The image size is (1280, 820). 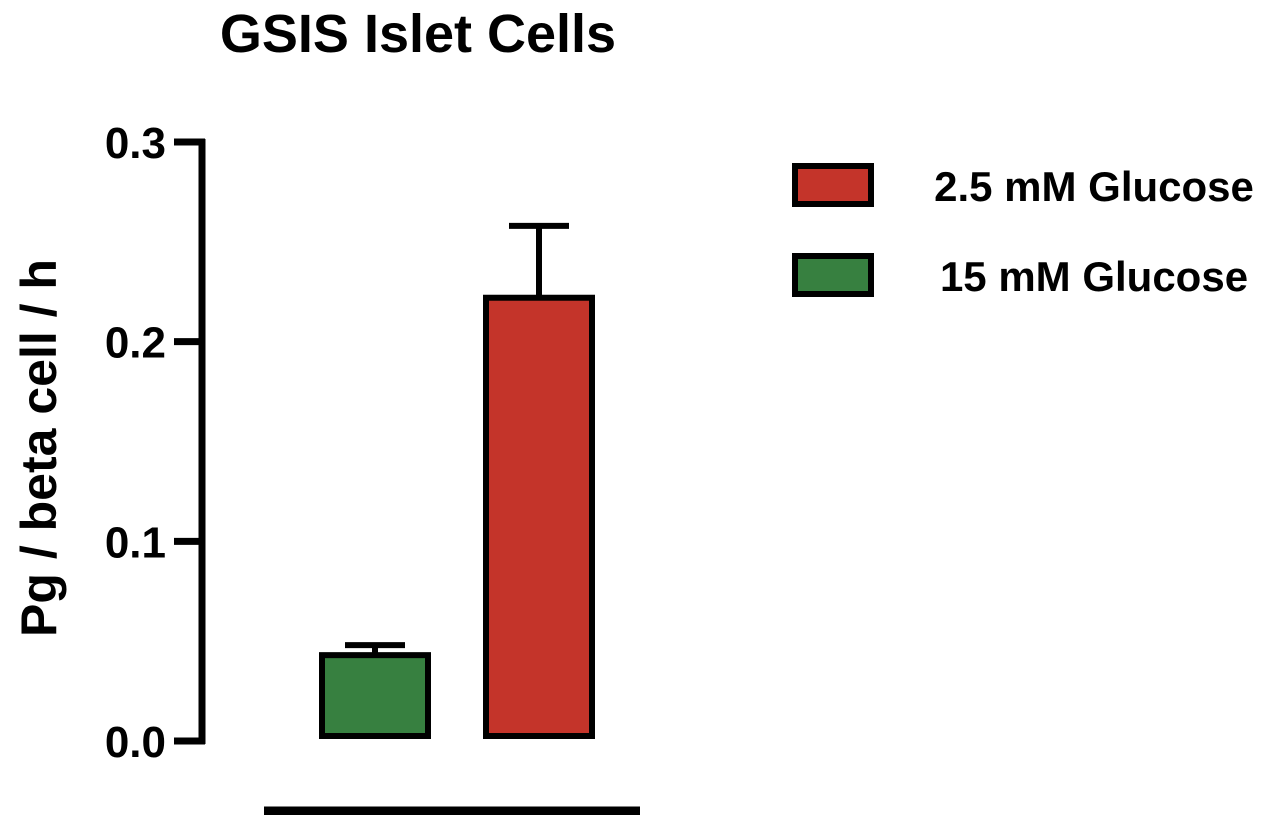 What do you see at coordinates (1024, 231) in the screenshot?
I see `legend: 2.5 mM Glucose 15 mM Glucose` at bounding box center [1024, 231].